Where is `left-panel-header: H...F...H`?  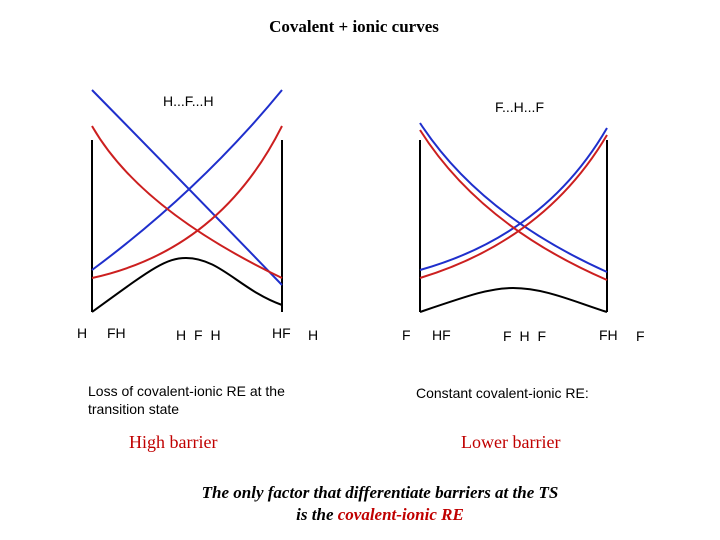
left-panel-header: H...F...H is located at coordinates (188, 101).